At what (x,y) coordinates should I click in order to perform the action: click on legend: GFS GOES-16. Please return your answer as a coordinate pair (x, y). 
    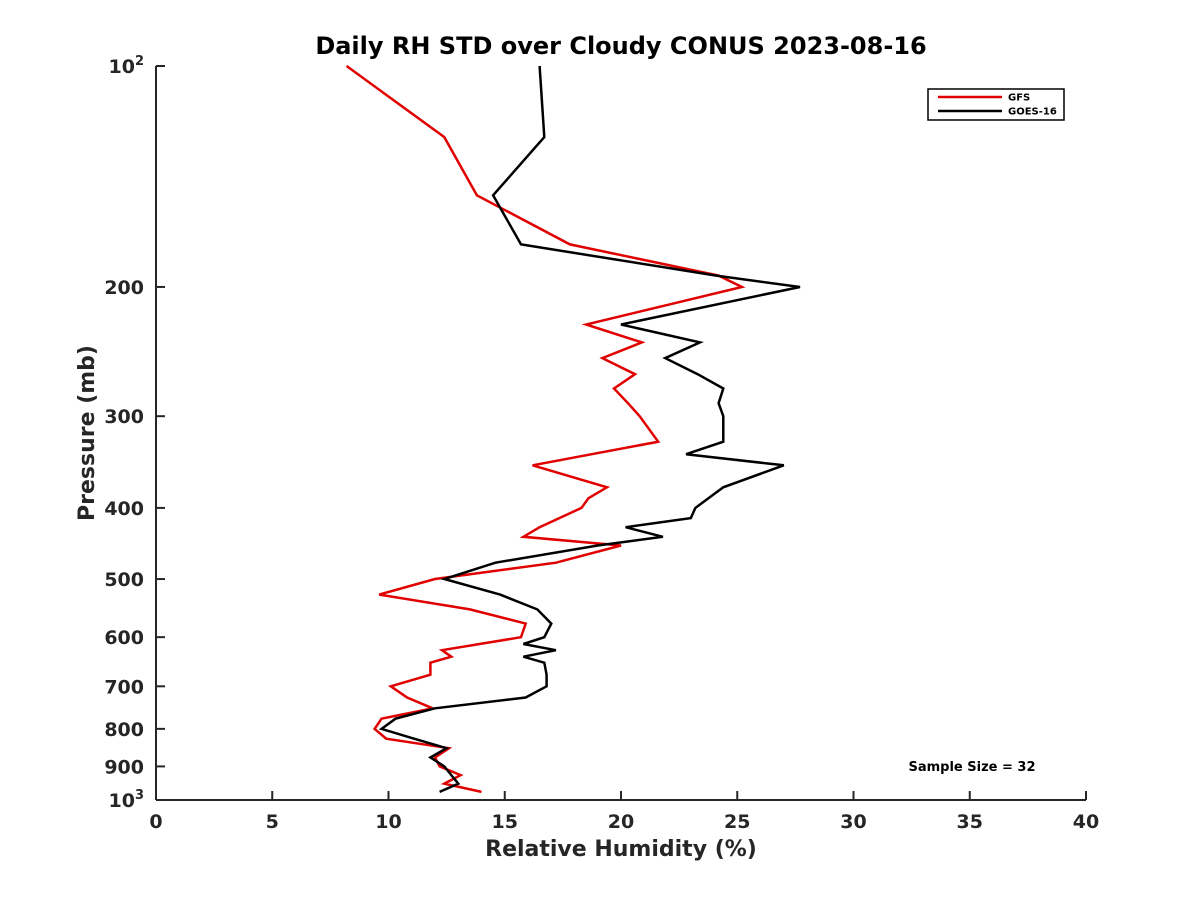
    Looking at the image, I should click on (996, 104).